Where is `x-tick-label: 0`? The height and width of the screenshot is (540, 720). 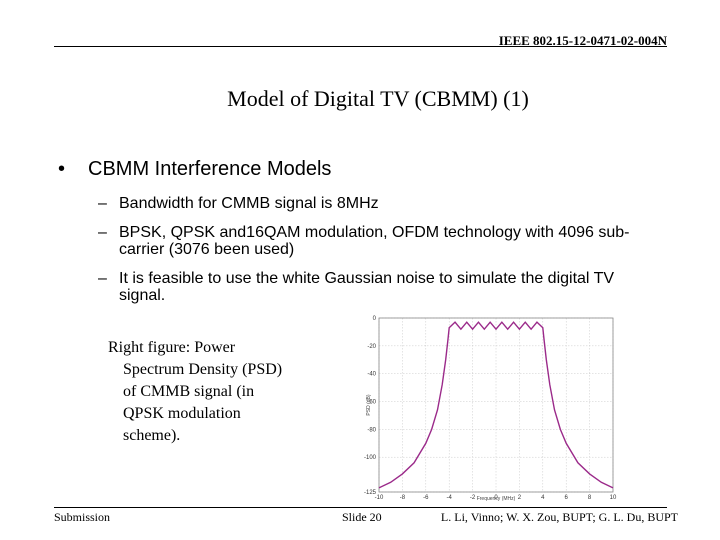
x-tick-label: 0 is located at coordinates (496, 498).